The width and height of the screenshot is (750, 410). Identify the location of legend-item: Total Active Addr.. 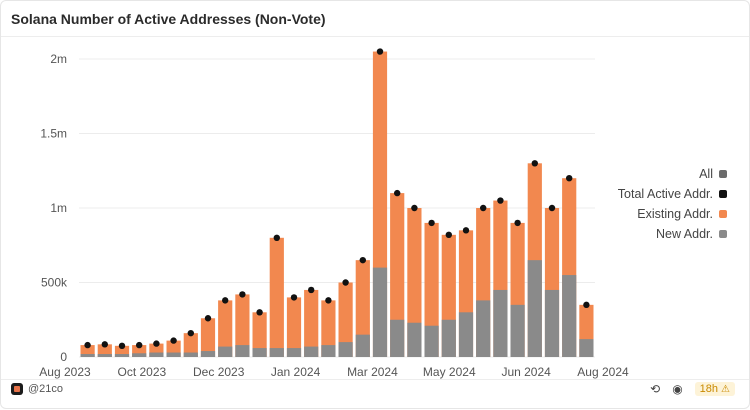
(672, 194).